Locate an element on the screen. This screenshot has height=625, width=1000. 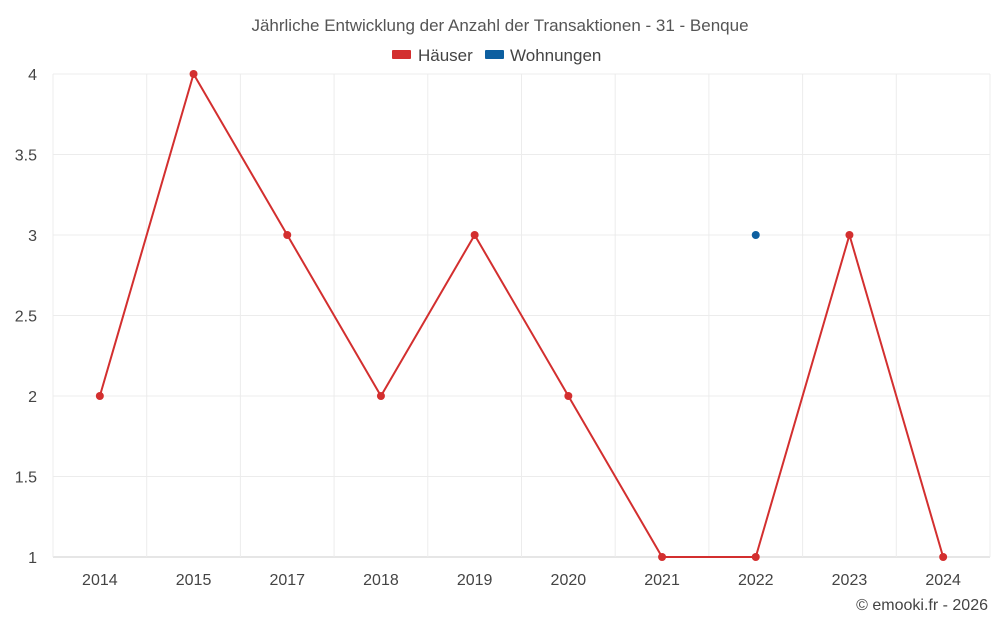
legend-item-haeuser: Häuser is located at coordinates (432, 55).